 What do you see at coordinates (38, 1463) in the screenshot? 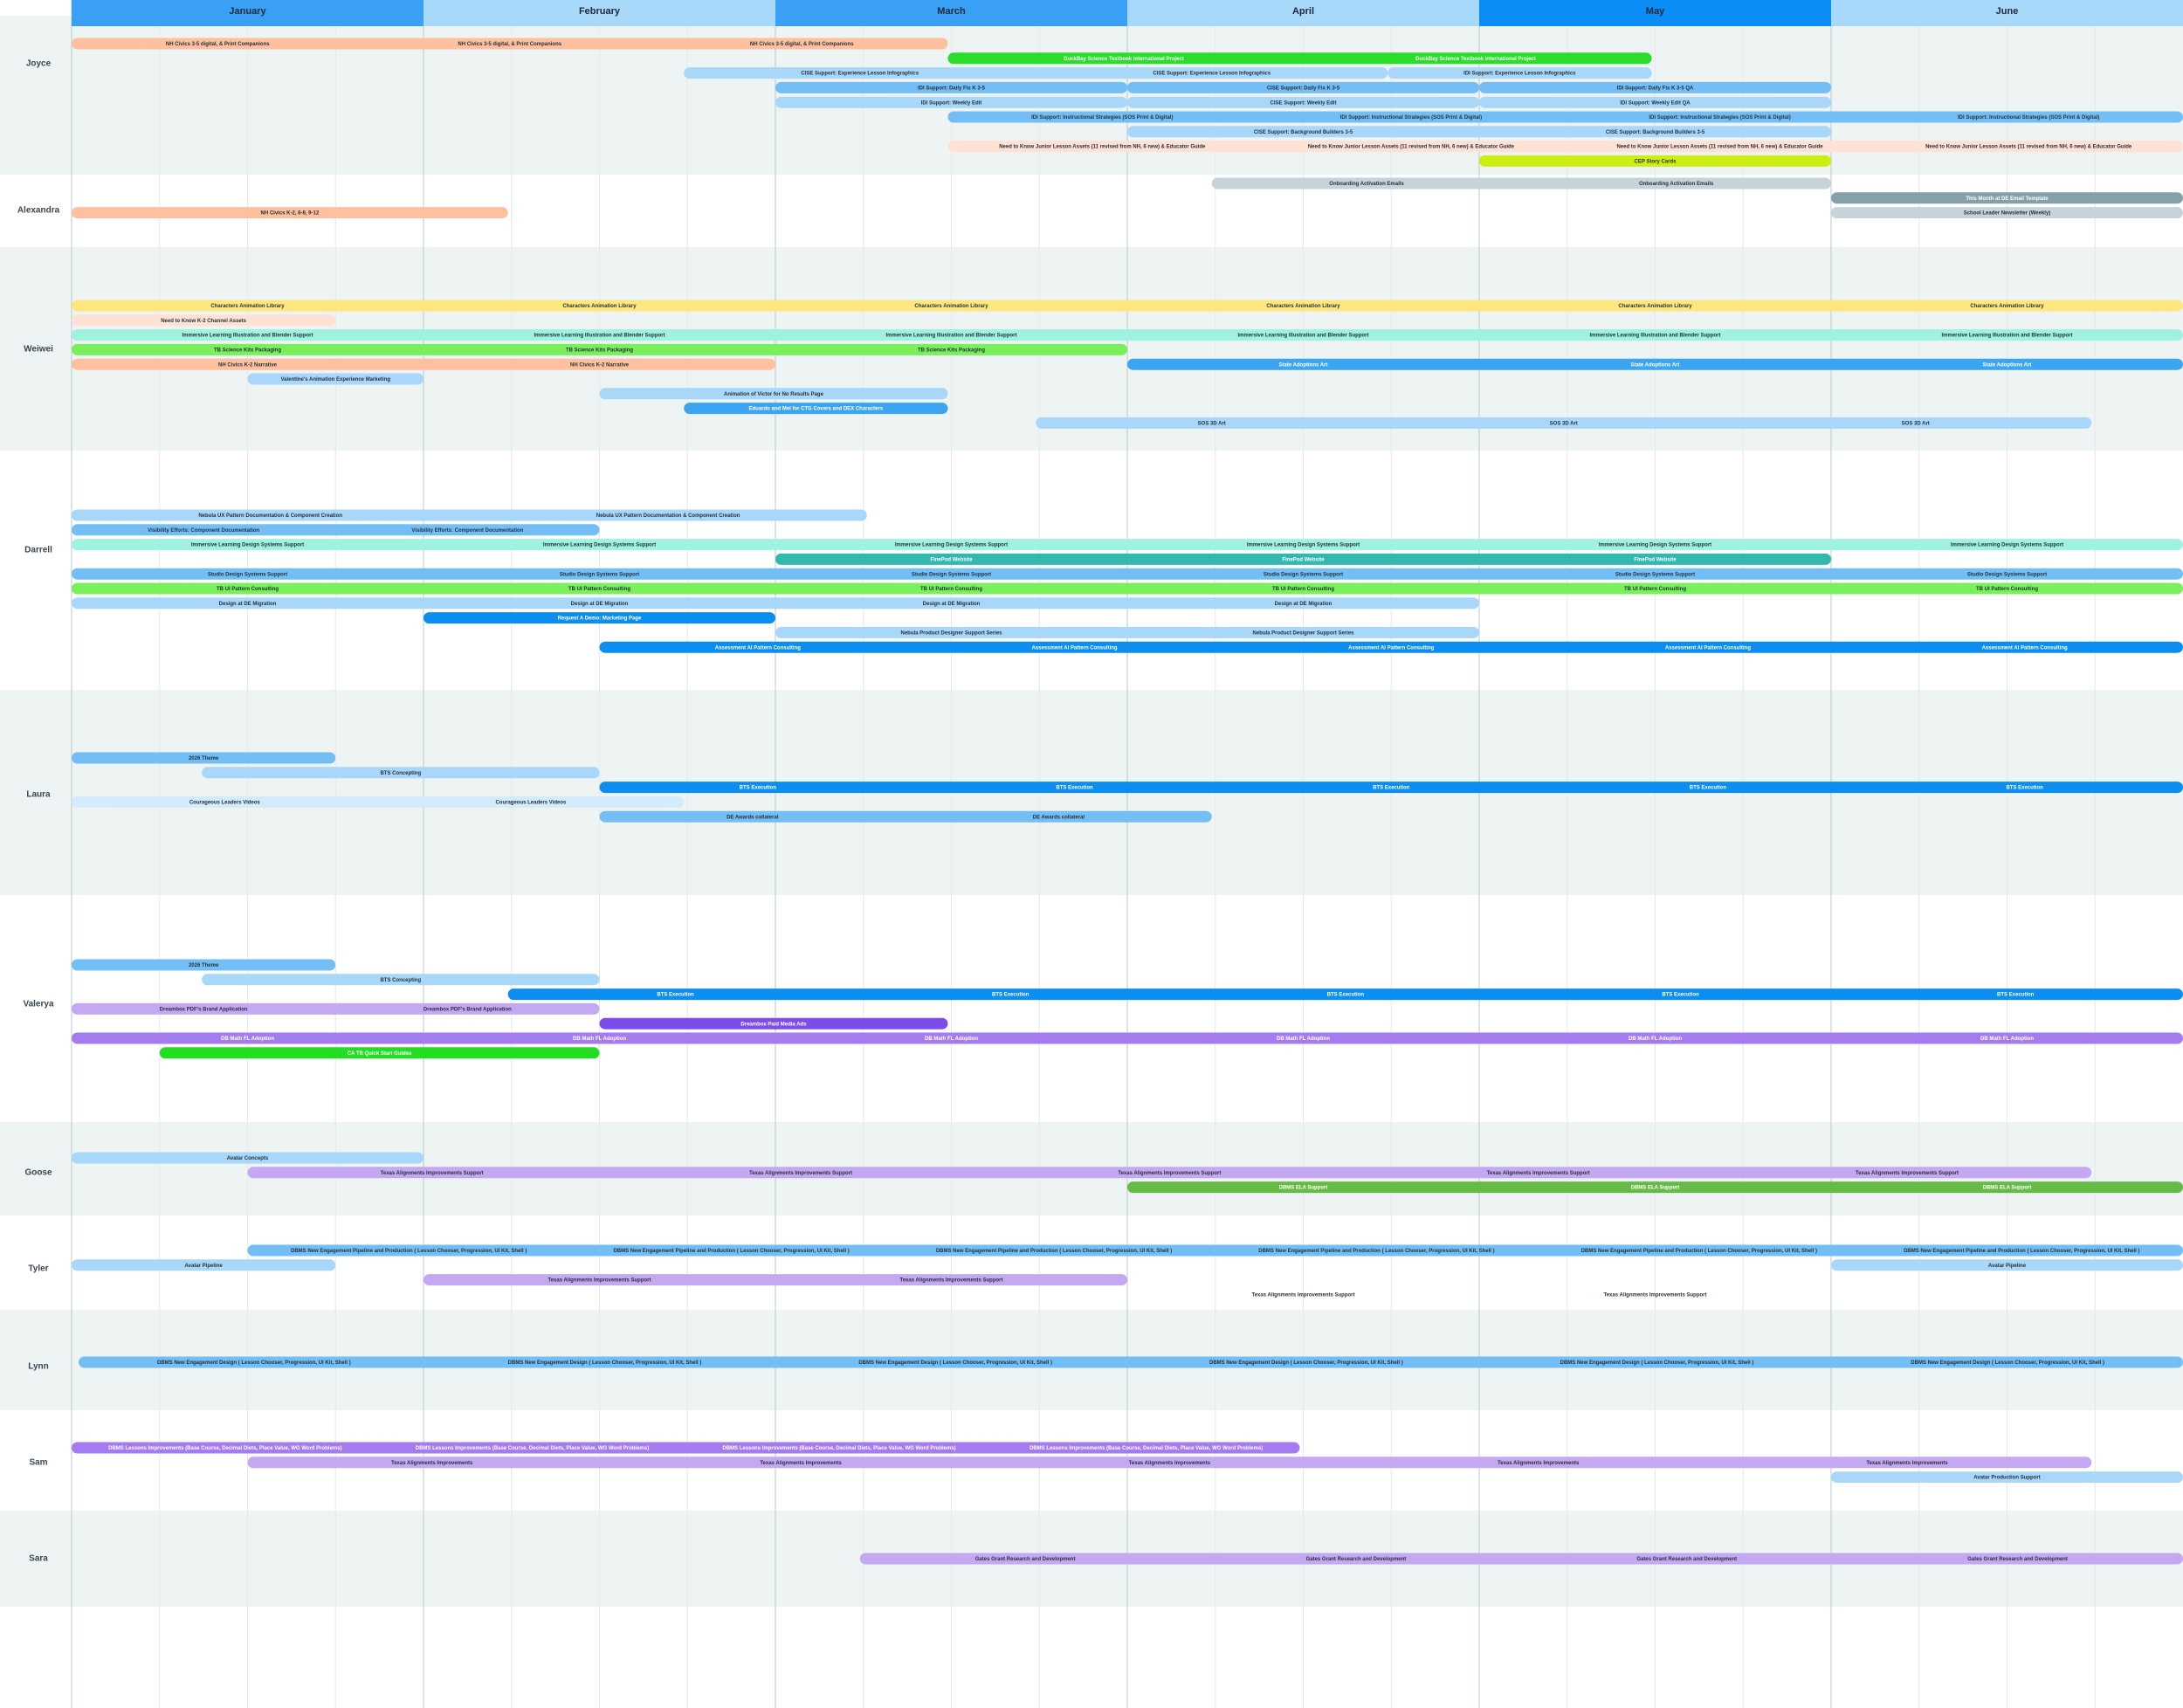
I see `person-name: Sam` at bounding box center [38, 1463].